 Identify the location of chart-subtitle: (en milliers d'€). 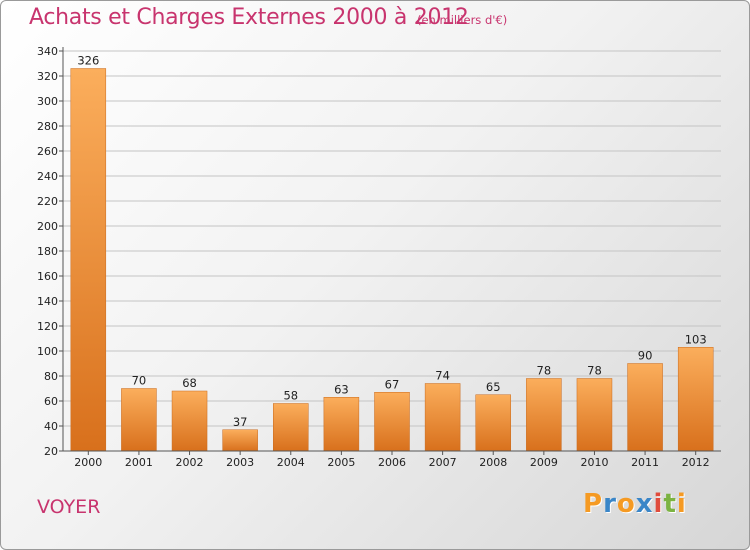
(462, 20).